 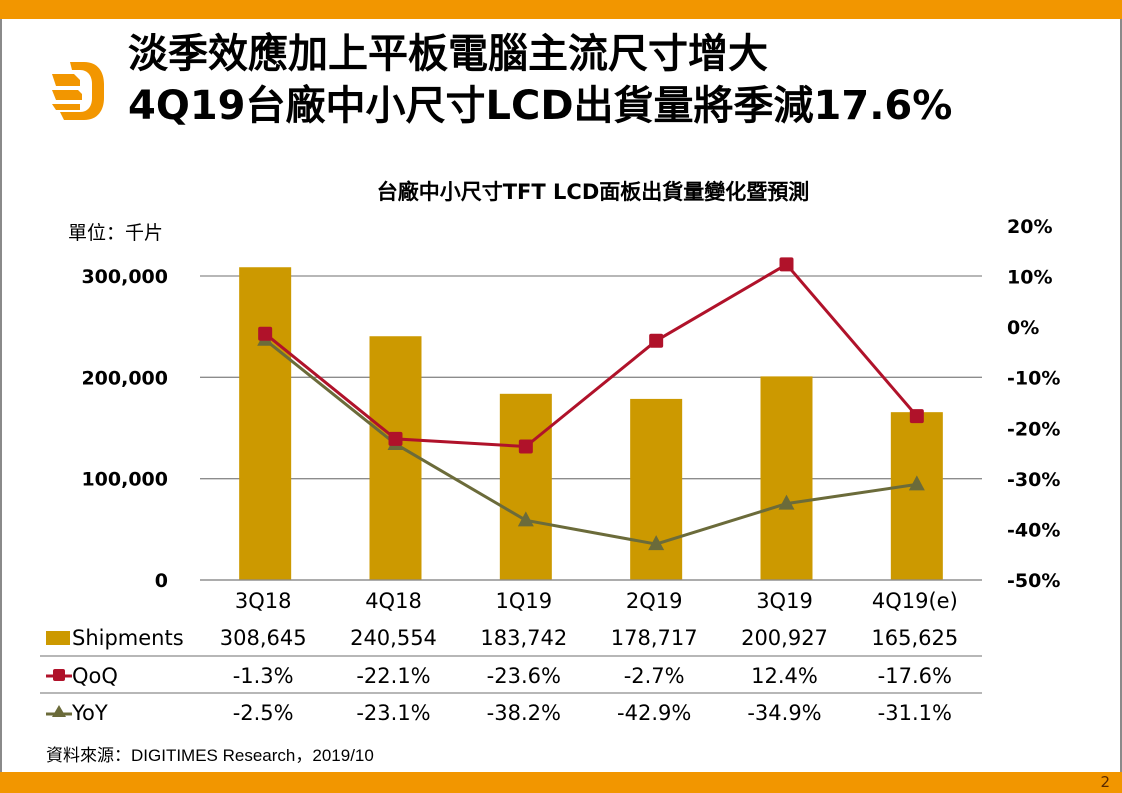 I want to click on slide-border-right, so click(x=1121, y=395).